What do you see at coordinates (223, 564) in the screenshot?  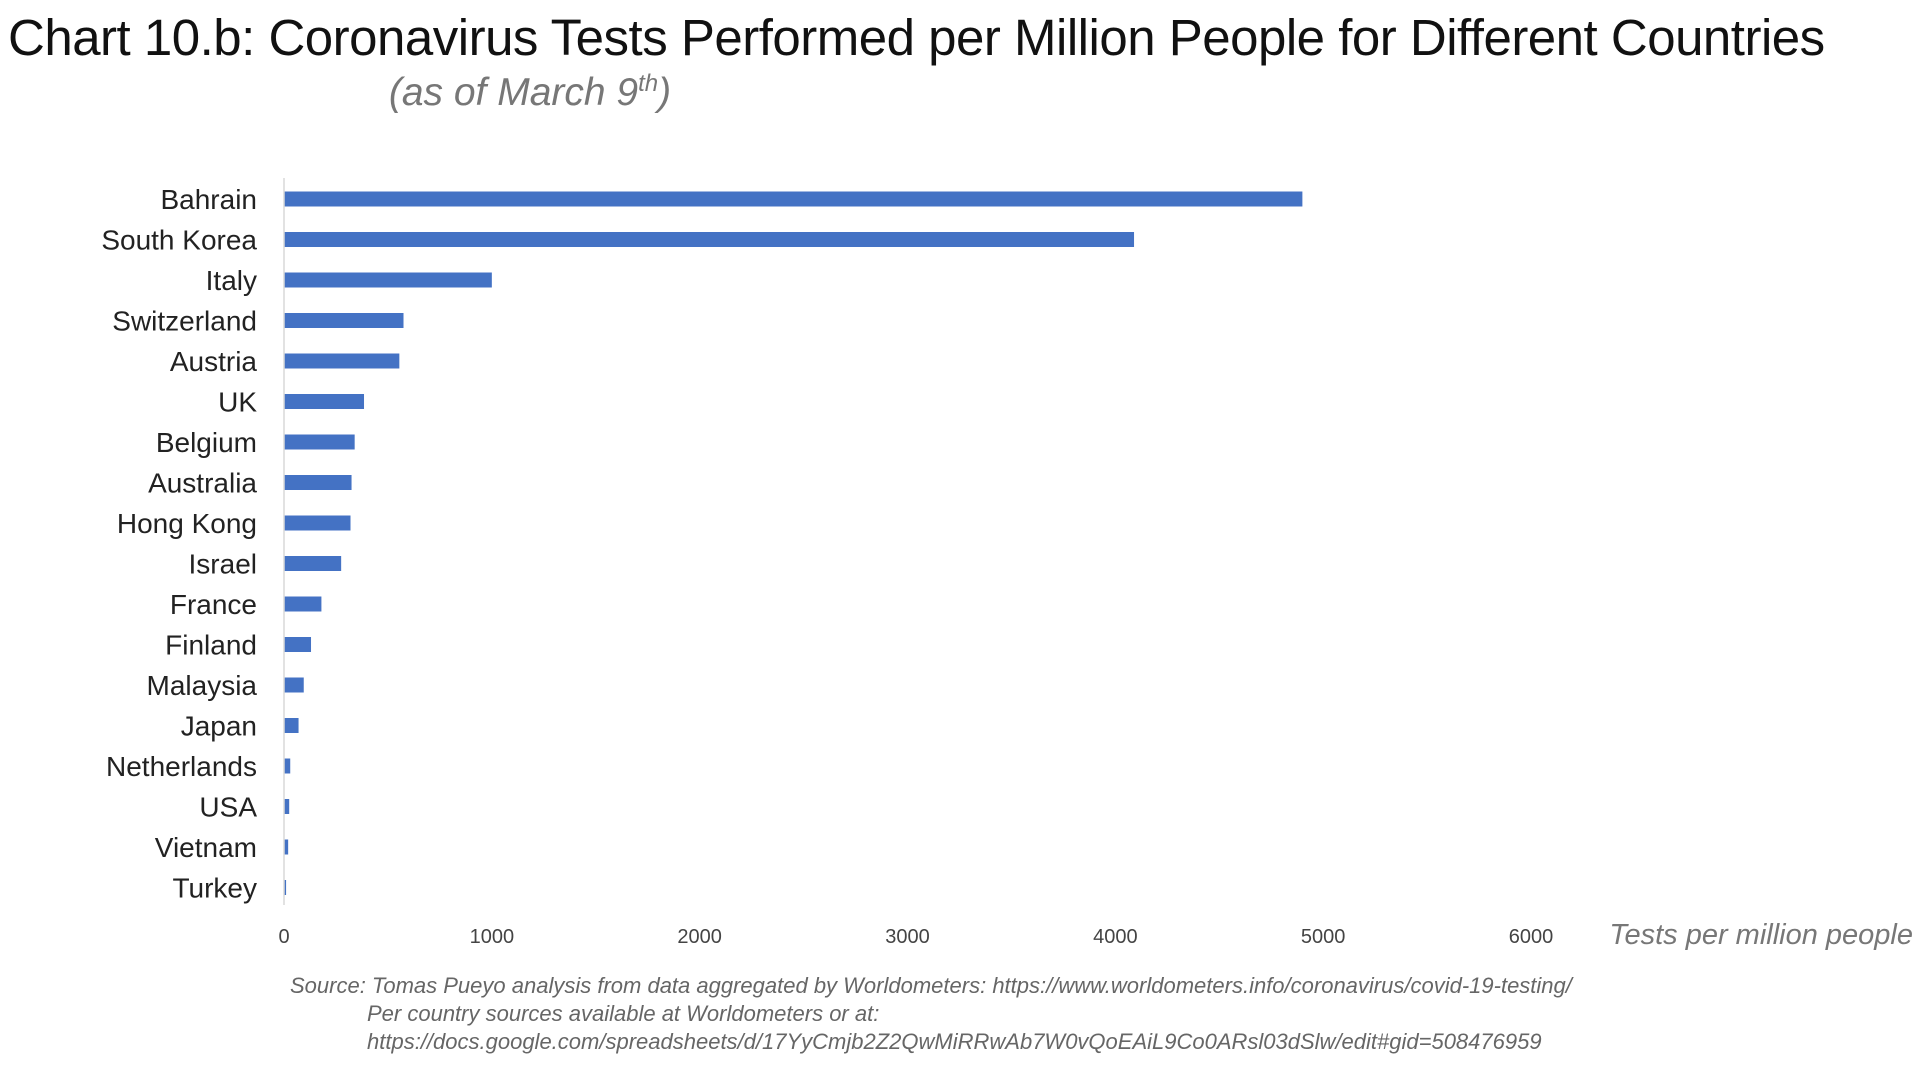 I see `category-label-israel: Israel` at bounding box center [223, 564].